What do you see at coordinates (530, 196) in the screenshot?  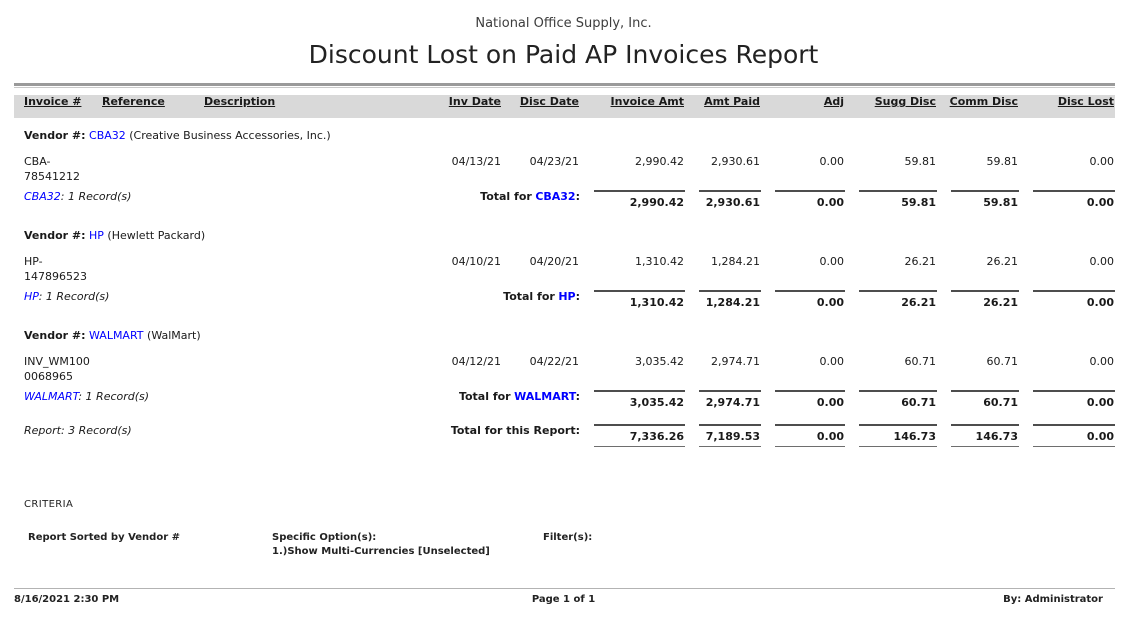 I see `vendor-total-label: Total for CBA32:` at bounding box center [530, 196].